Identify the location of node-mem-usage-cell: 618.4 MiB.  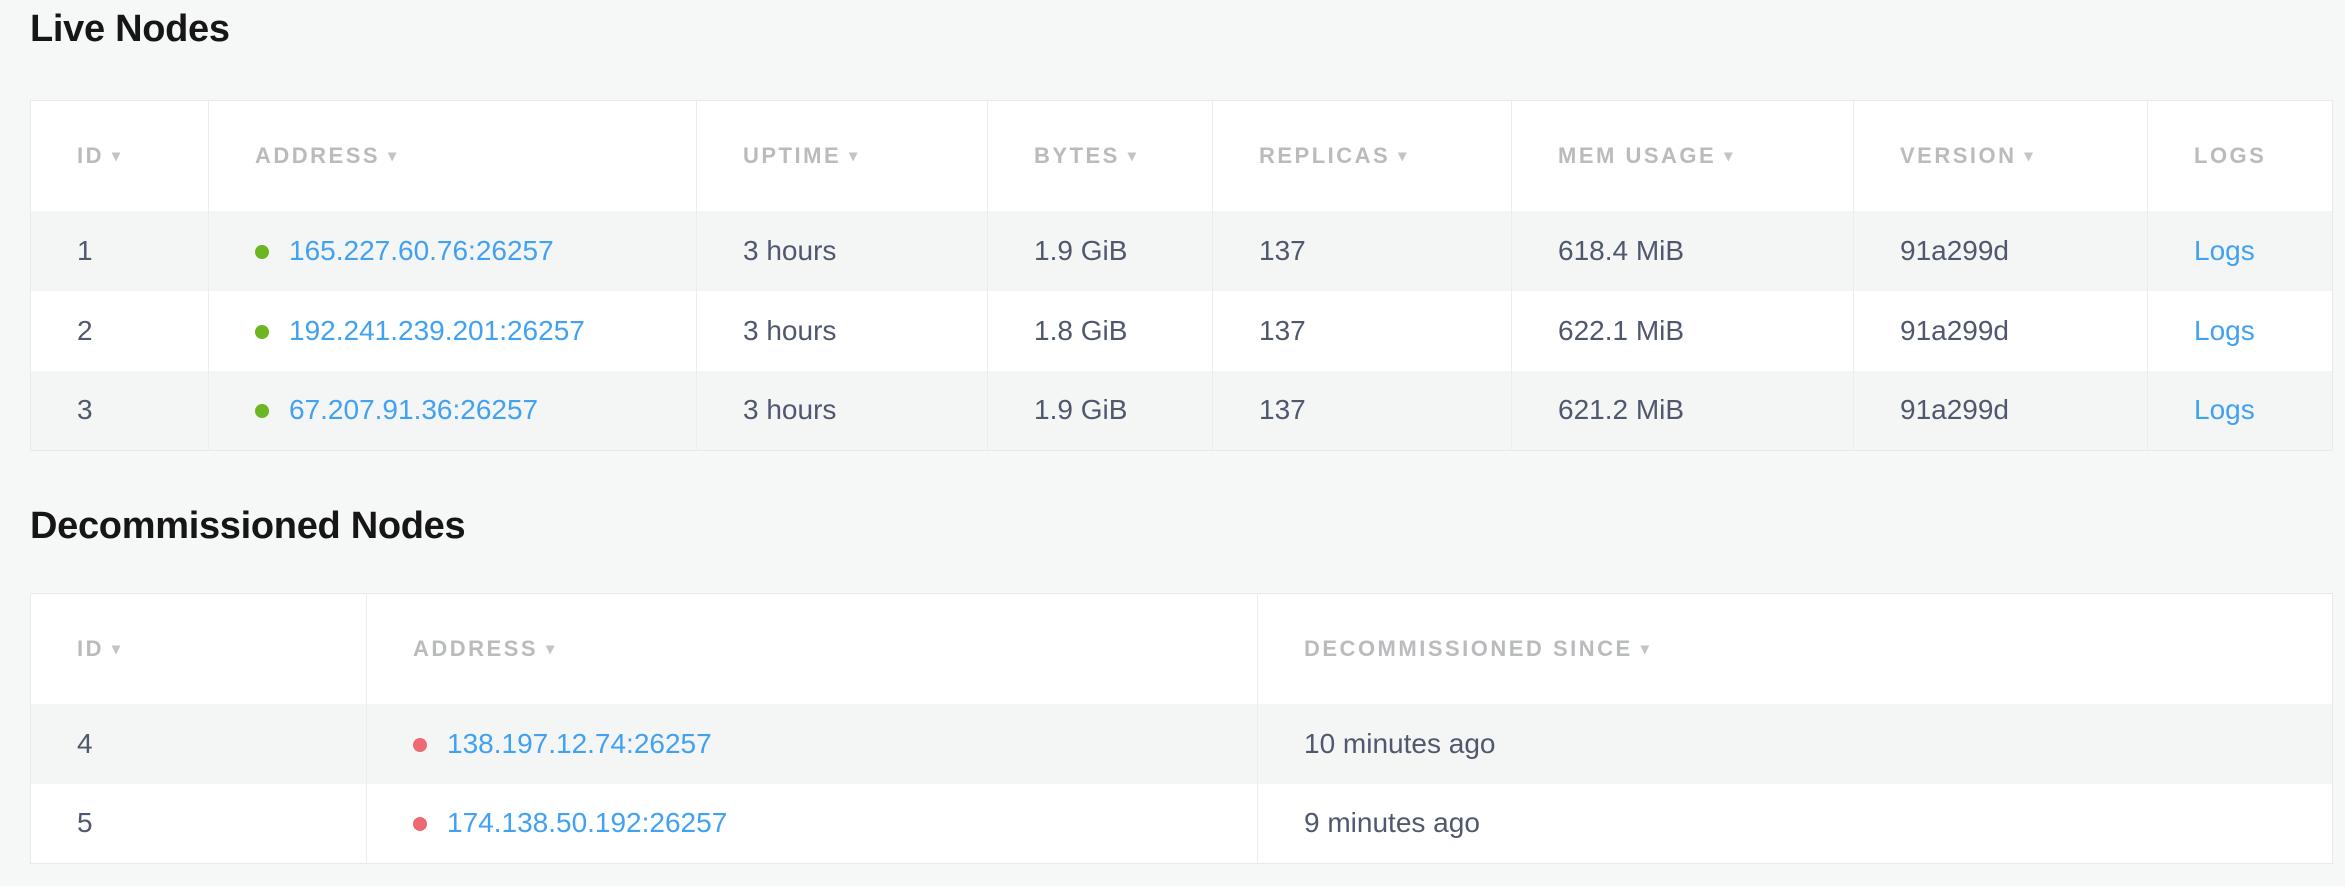
(1682, 250).